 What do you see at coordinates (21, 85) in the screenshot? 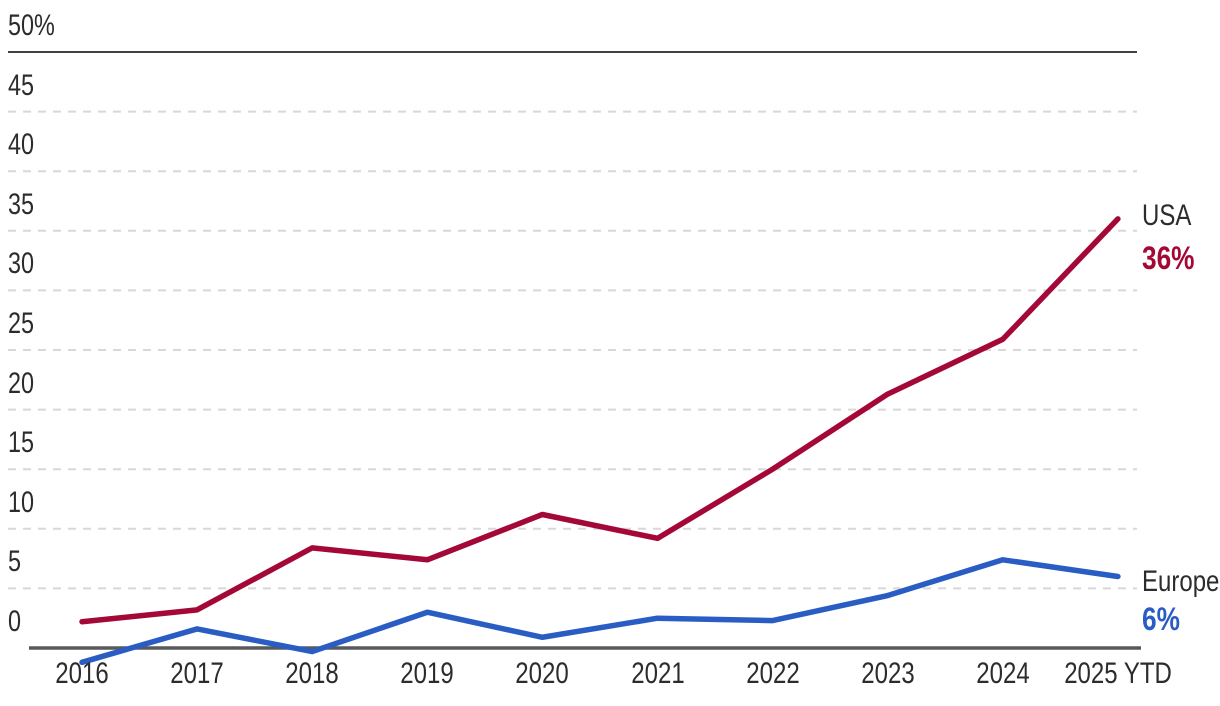
I see `y-tick-label: 45` at bounding box center [21, 85].